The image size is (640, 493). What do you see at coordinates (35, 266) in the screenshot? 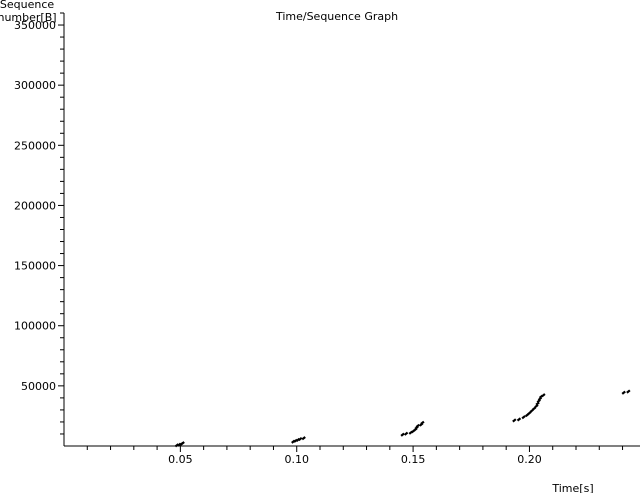
I see `y-tick-label: 150000` at bounding box center [35, 266].